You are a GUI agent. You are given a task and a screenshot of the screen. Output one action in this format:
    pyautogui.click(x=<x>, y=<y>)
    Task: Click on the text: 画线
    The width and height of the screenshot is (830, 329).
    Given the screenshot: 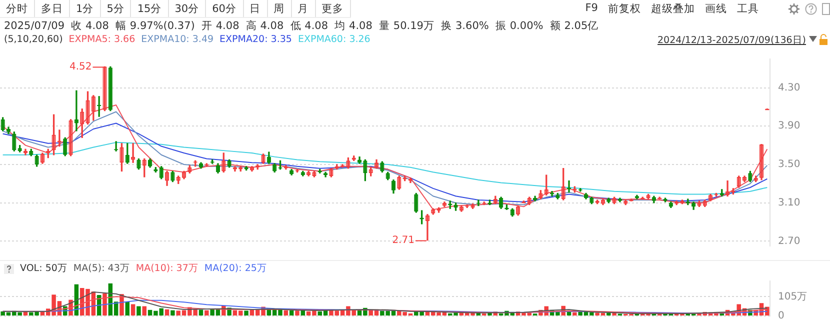 What is the action you would take?
    pyautogui.click(x=716, y=9)
    